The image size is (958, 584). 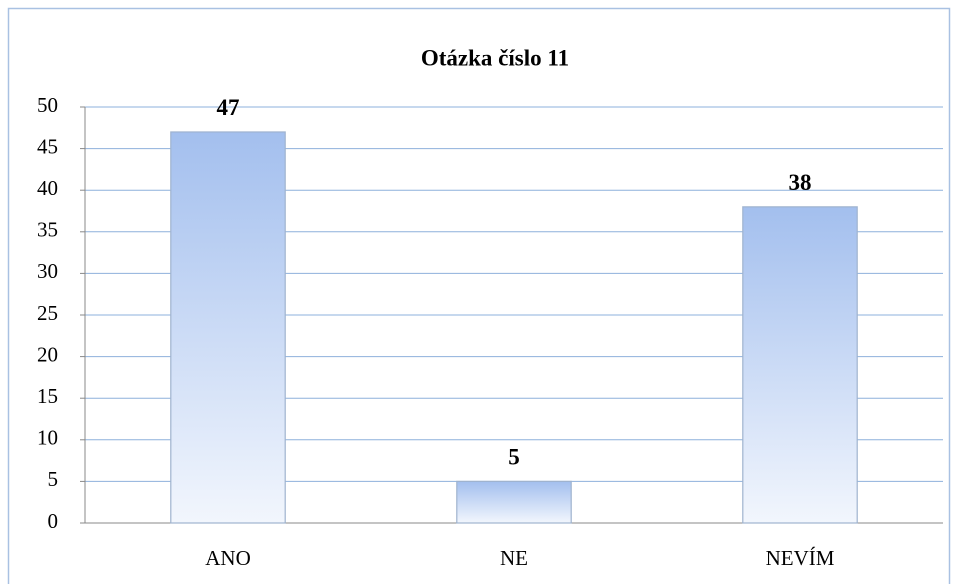 I want to click on y-tick-label: 45, so click(x=47, y=146).